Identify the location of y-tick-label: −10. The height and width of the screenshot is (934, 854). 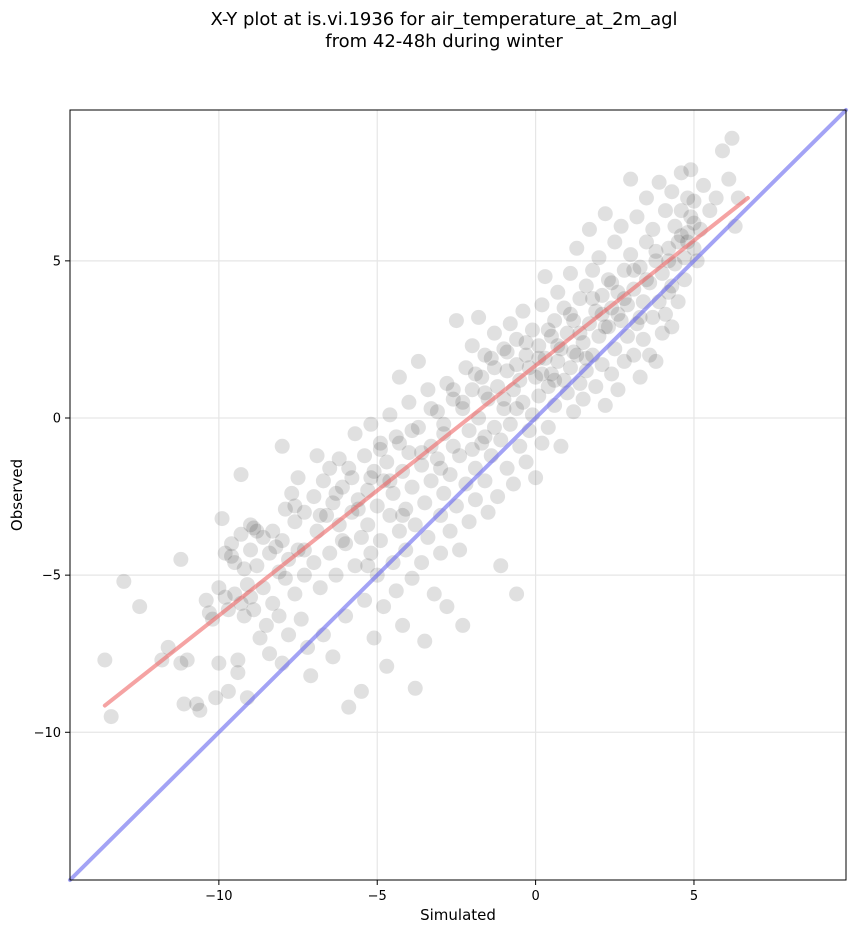
(47, 733).